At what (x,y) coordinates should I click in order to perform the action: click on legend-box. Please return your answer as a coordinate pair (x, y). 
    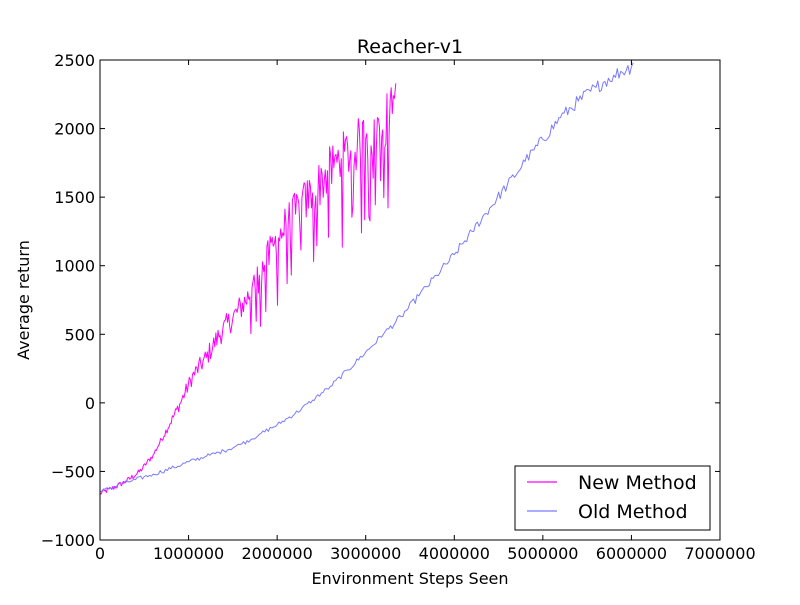
    Looking at the image, I should click on (612, 498).